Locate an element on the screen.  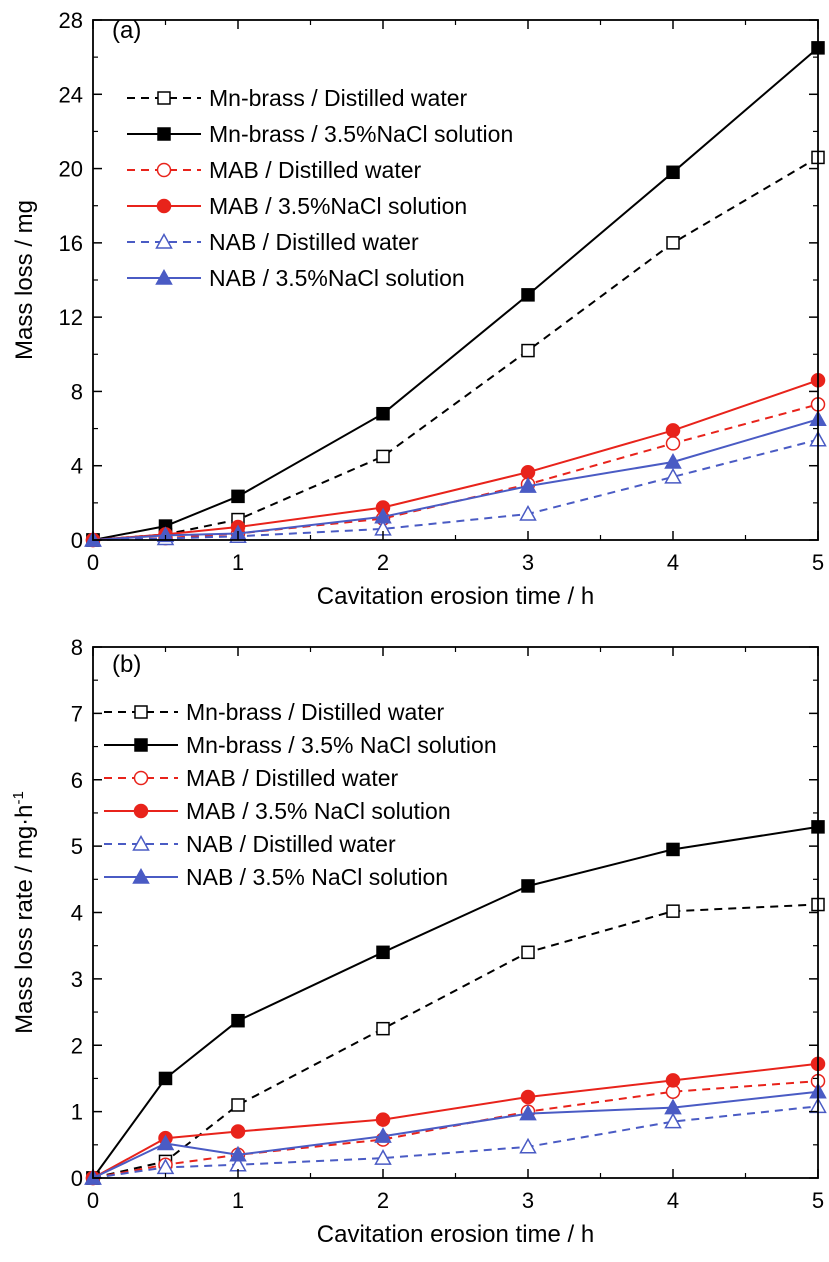
y-tick-label: 5 is located at coordinates (77, 846).